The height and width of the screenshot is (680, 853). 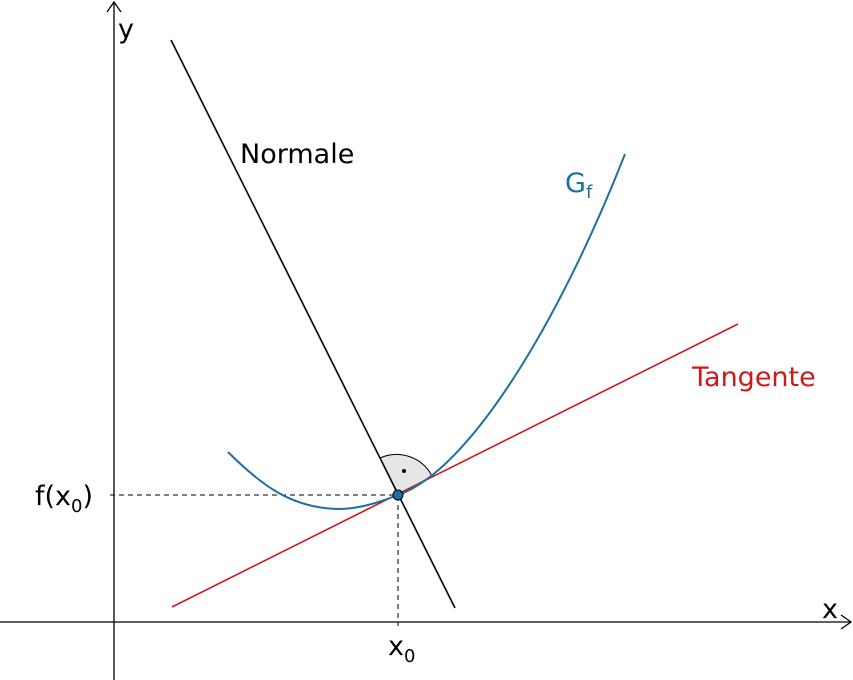 I want to click on right-angle-dot, so click(x=404, y=471).